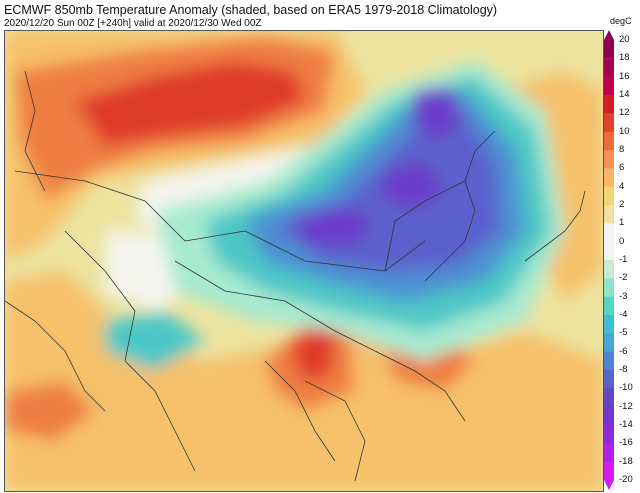 This screenshot has height=493, width=640. I want to click on cool-anomaly-region, so click(155, 341).